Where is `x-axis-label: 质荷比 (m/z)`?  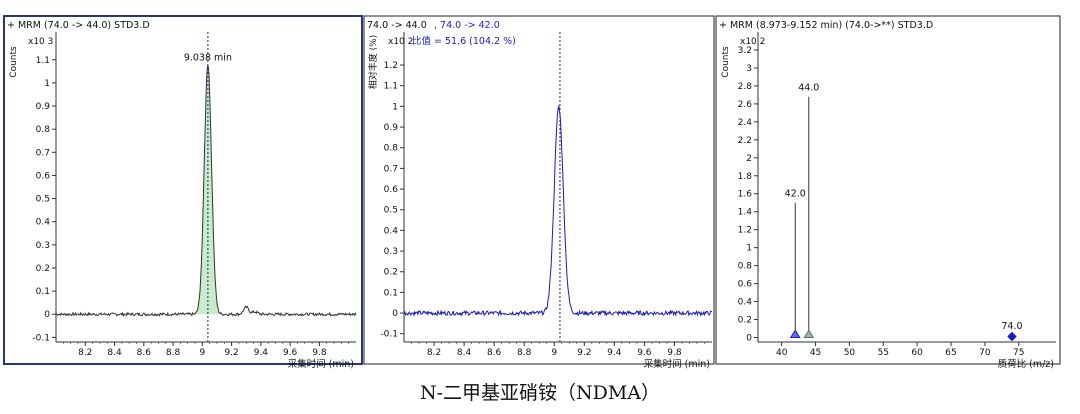
x-axis-label: 质荷比 (m/z) is located at coordinates (1026, 364).